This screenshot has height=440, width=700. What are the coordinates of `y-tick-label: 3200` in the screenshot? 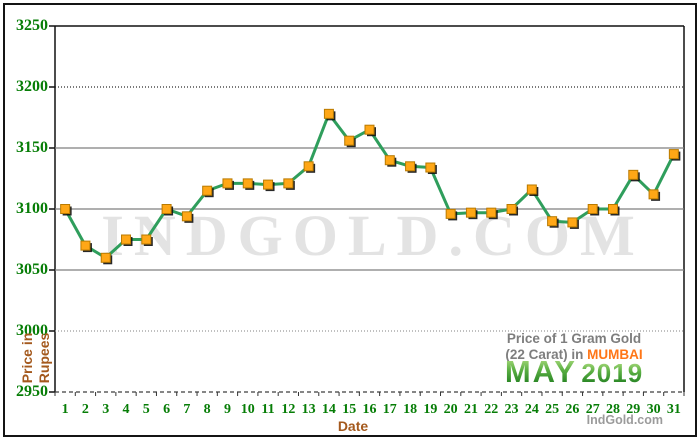 It's located at (32, 86).